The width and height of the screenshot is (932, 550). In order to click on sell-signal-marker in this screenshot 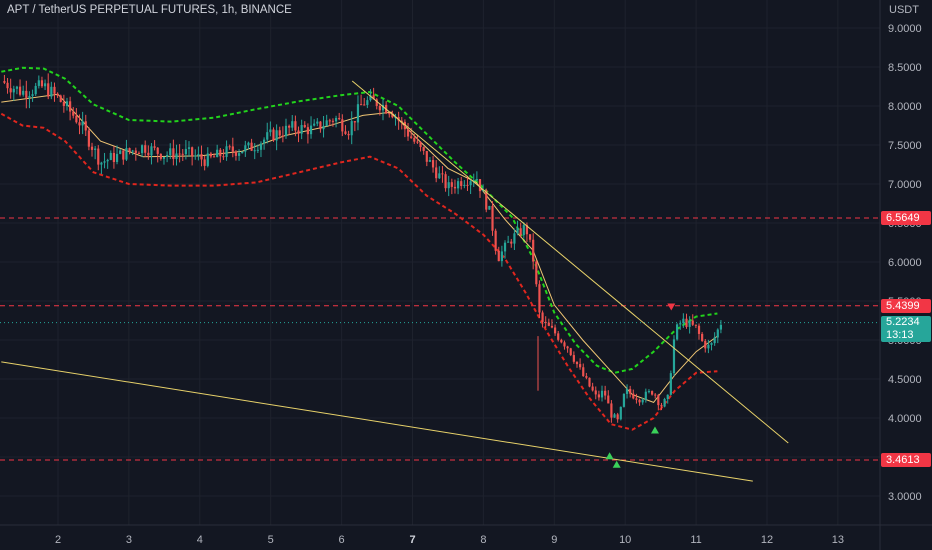, I will do `click(671, 307)`.